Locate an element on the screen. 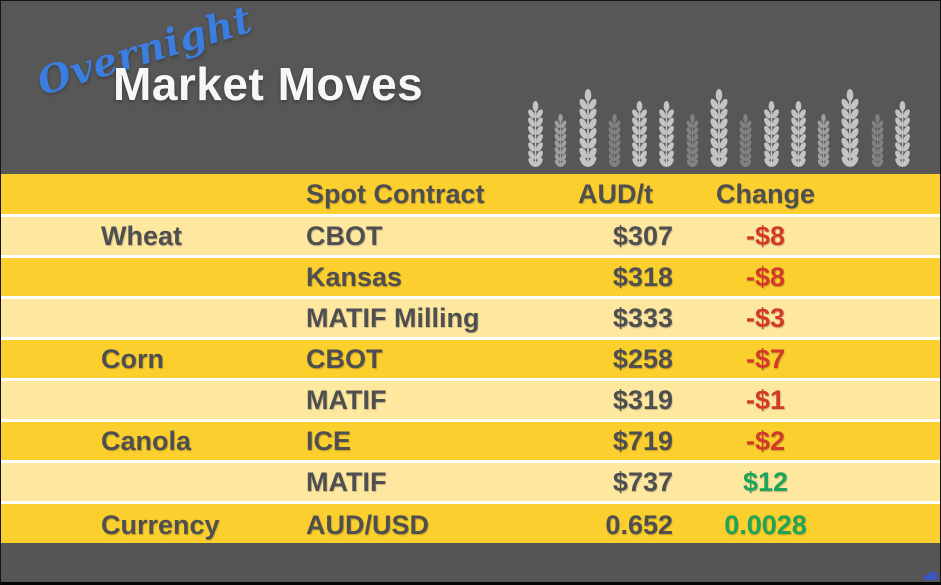 Image resolution: width=941 pixels, height=585 pixels. contract-cell: MATIF Milling is located at coordinates (393, 317).